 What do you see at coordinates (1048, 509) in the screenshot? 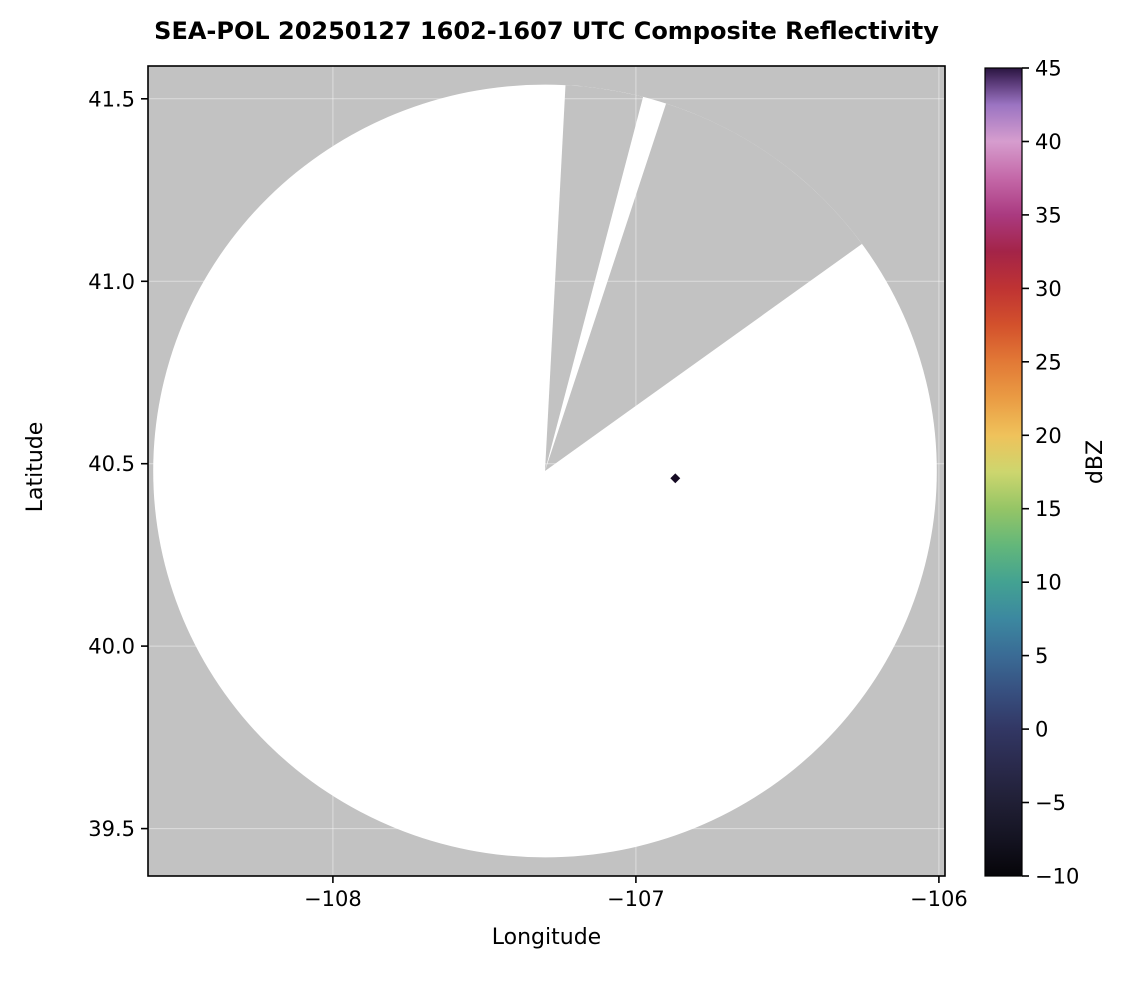
I see `colorbar-tick-label: 15` at bounding box center [1048, 509].